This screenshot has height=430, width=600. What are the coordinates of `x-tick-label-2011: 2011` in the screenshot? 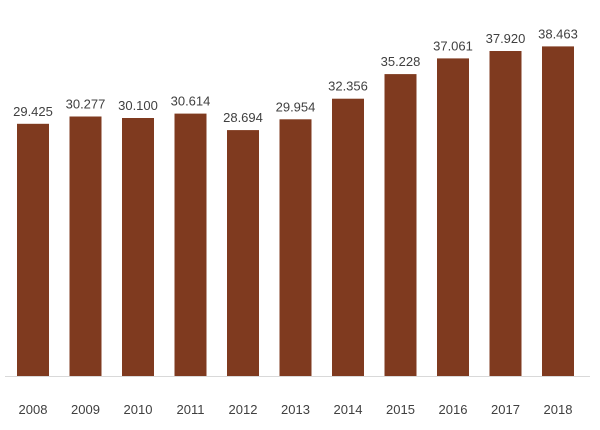 It's located at (191, 409).